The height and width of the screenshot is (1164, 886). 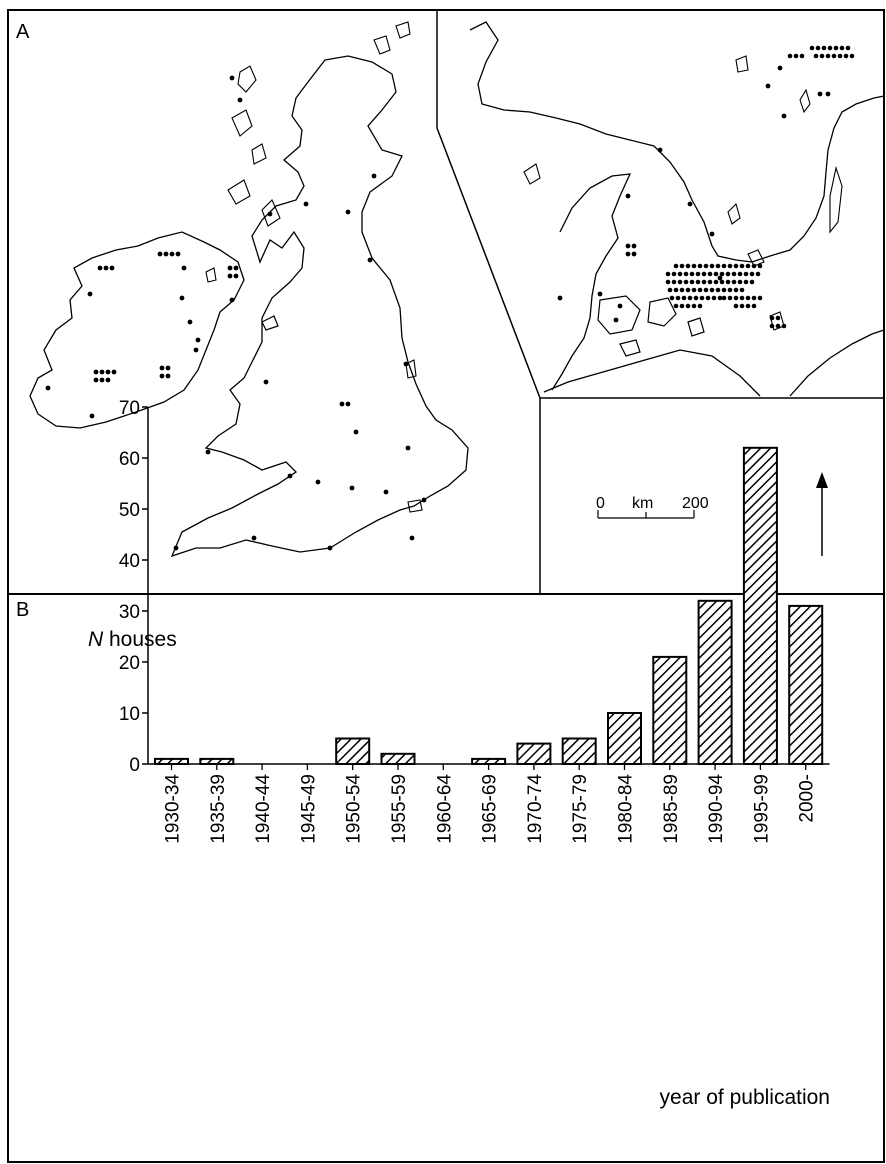 What do you see at coordinates (490, 809) in the screenshot?
I see `x-tick-label: 1965-69` at bounding box center [490, 809].